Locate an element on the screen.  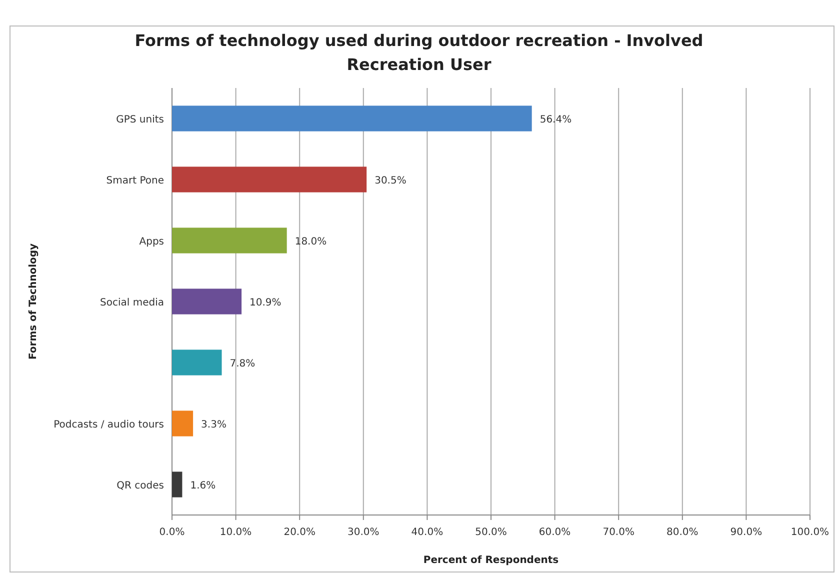
y-tick-label: Social media is located at coordinates (132, 303).